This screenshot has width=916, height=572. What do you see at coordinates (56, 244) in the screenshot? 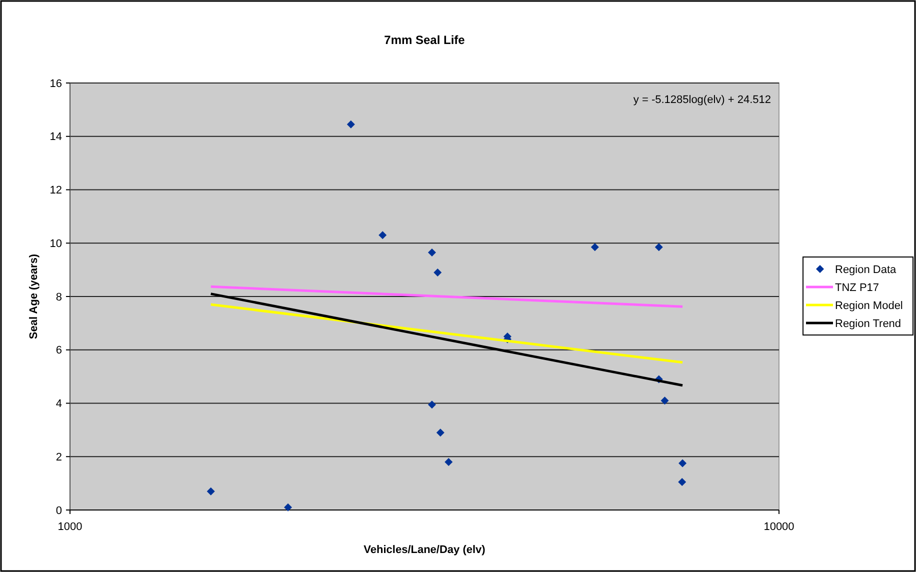
I see `y-tick-label: 10` at bounding box center [56, 244].